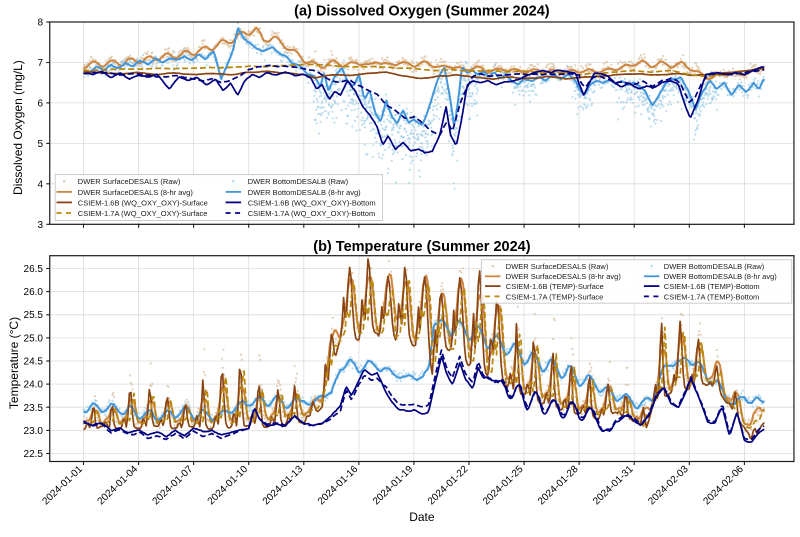 Image resolution: width=800 pixels, height=537 pixels. Describe the element at coordinates (712, 286) in the screenshot. I see `svg-text: CSIEM-1.6B (TEMP)-Bottom` at that location.